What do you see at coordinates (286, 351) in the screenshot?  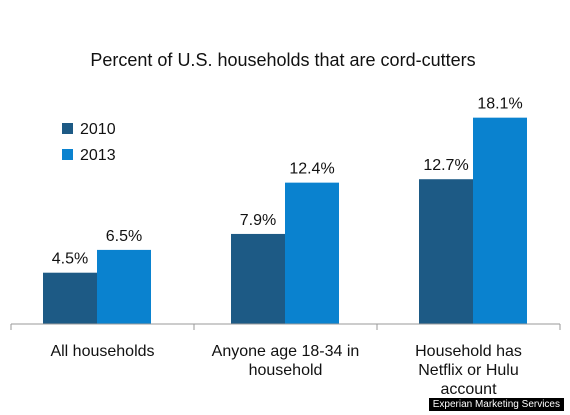 I see `category-label-2-line-1: Anyone age 18-34 in` at bounding box center [286, 351].